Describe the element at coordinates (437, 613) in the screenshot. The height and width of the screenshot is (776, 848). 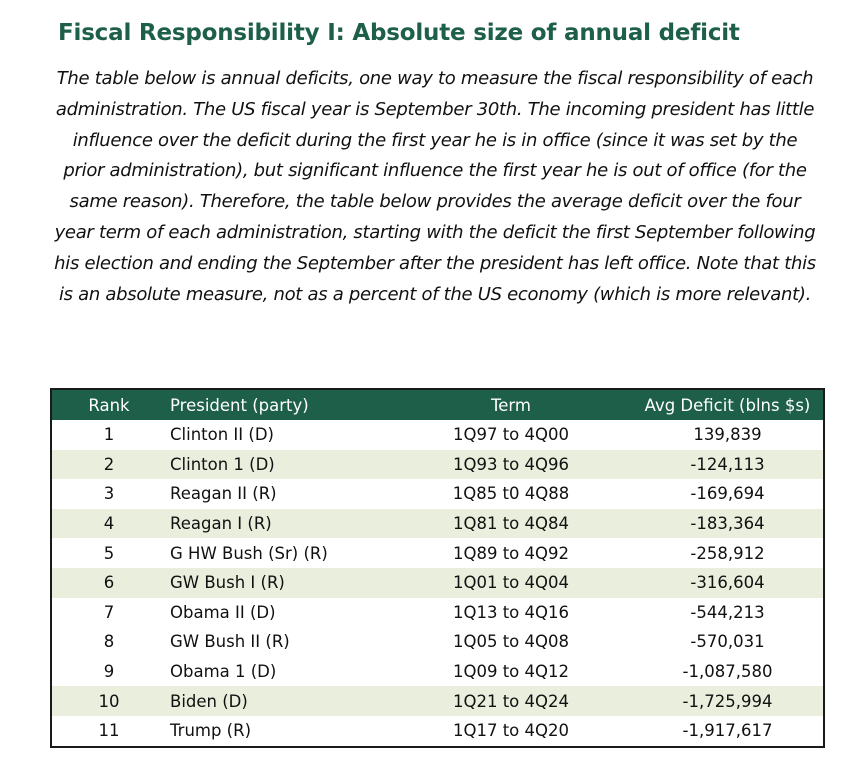
I see `table-row: 7 Obama II (D) 1Q13 to 4Q16 -544,213` at that location.